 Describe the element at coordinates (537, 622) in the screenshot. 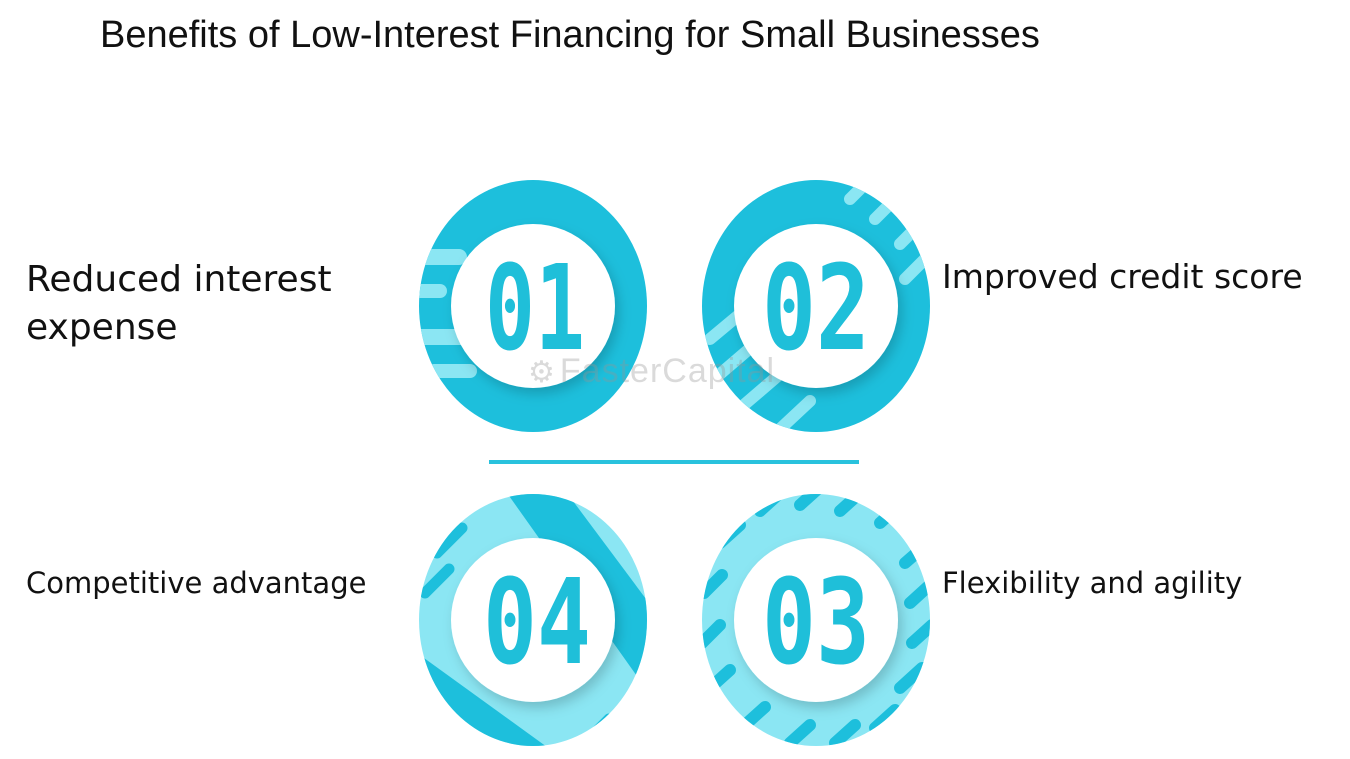

I see `badge-number-04: 04` at that location.